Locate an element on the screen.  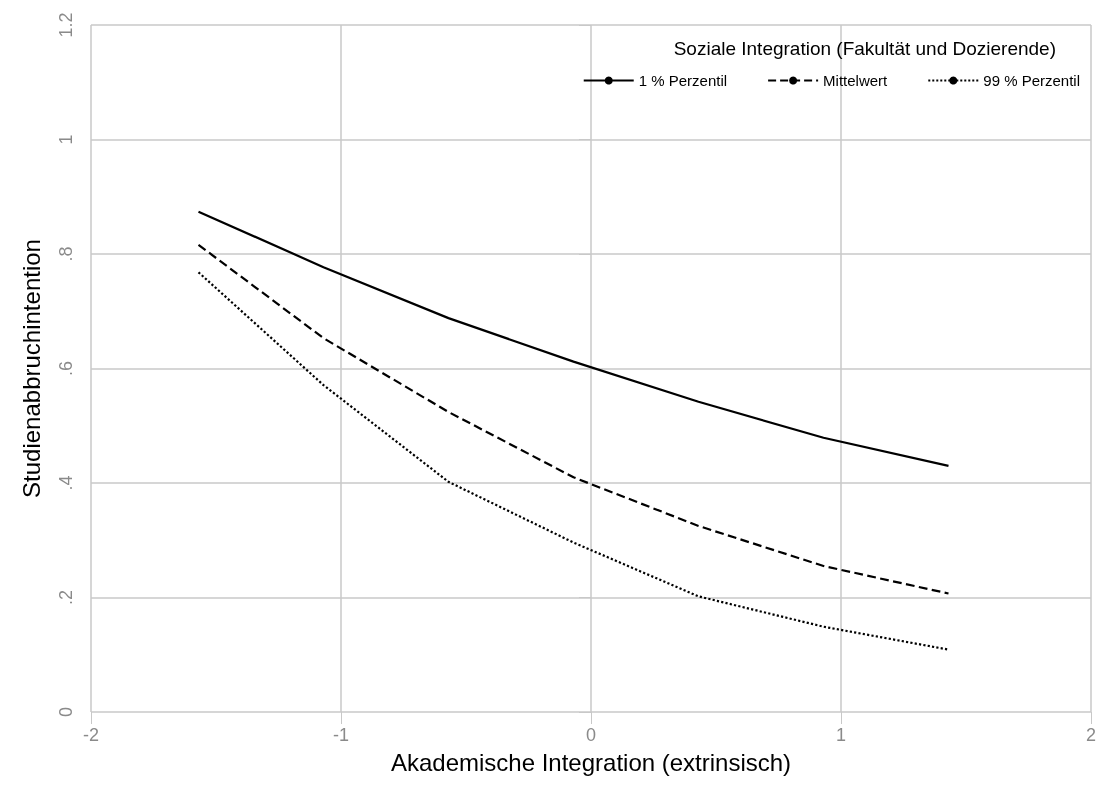
x-axis-title: Akademische Integration (extrinsisch) is located at coordinates (591, 762).